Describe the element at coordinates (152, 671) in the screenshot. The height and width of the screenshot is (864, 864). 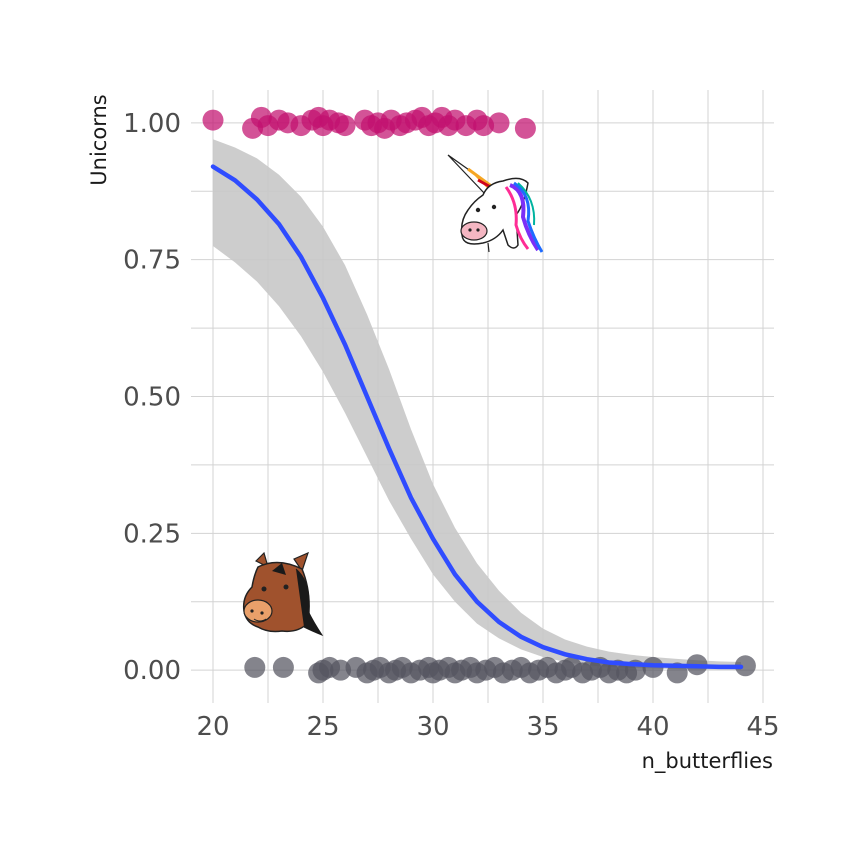
I see `y-tick-label: 0.00` at that location.